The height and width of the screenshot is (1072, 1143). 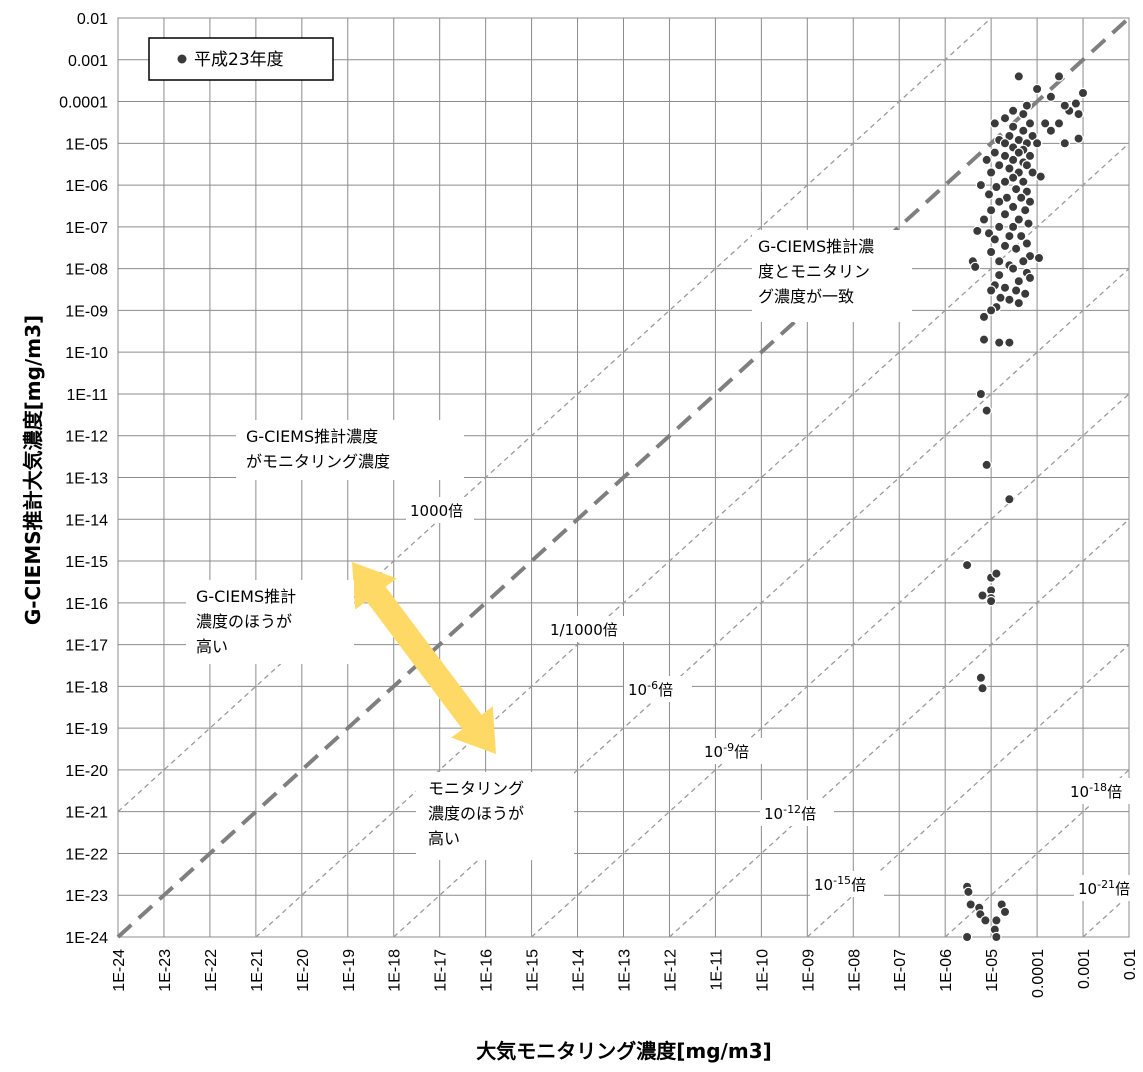 I want to click on ratio-label: 10-21倍, so click(x=1104, y=888).